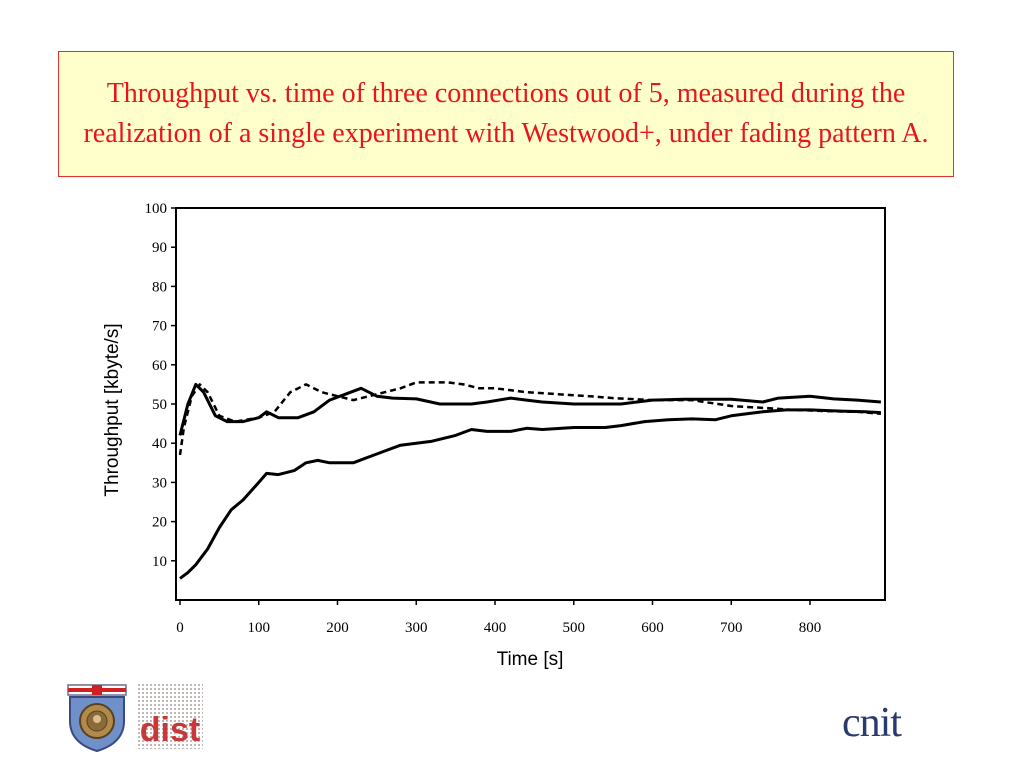  I want to click on y-axis-ticks: 10 20 30 40 50 60 70 80 90 100, so click(160, 385).